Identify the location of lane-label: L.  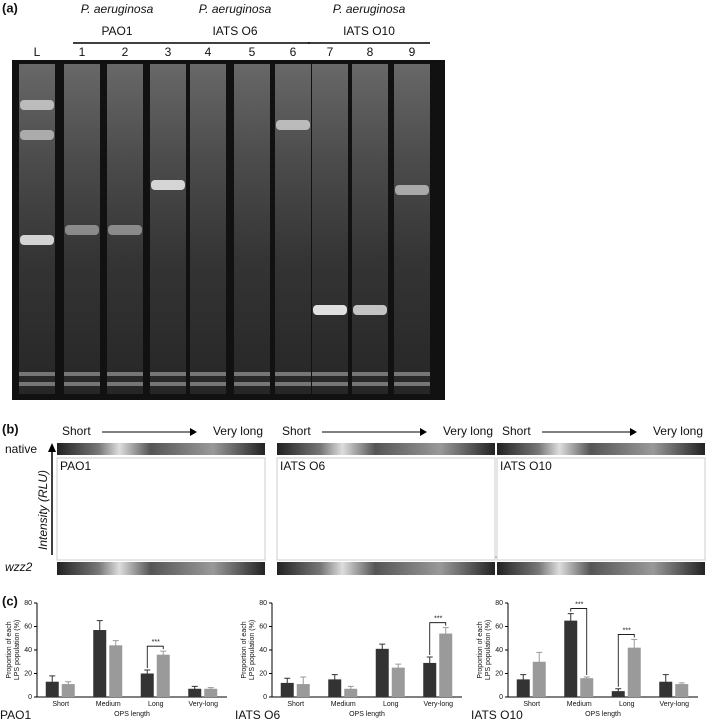
(37, 52).